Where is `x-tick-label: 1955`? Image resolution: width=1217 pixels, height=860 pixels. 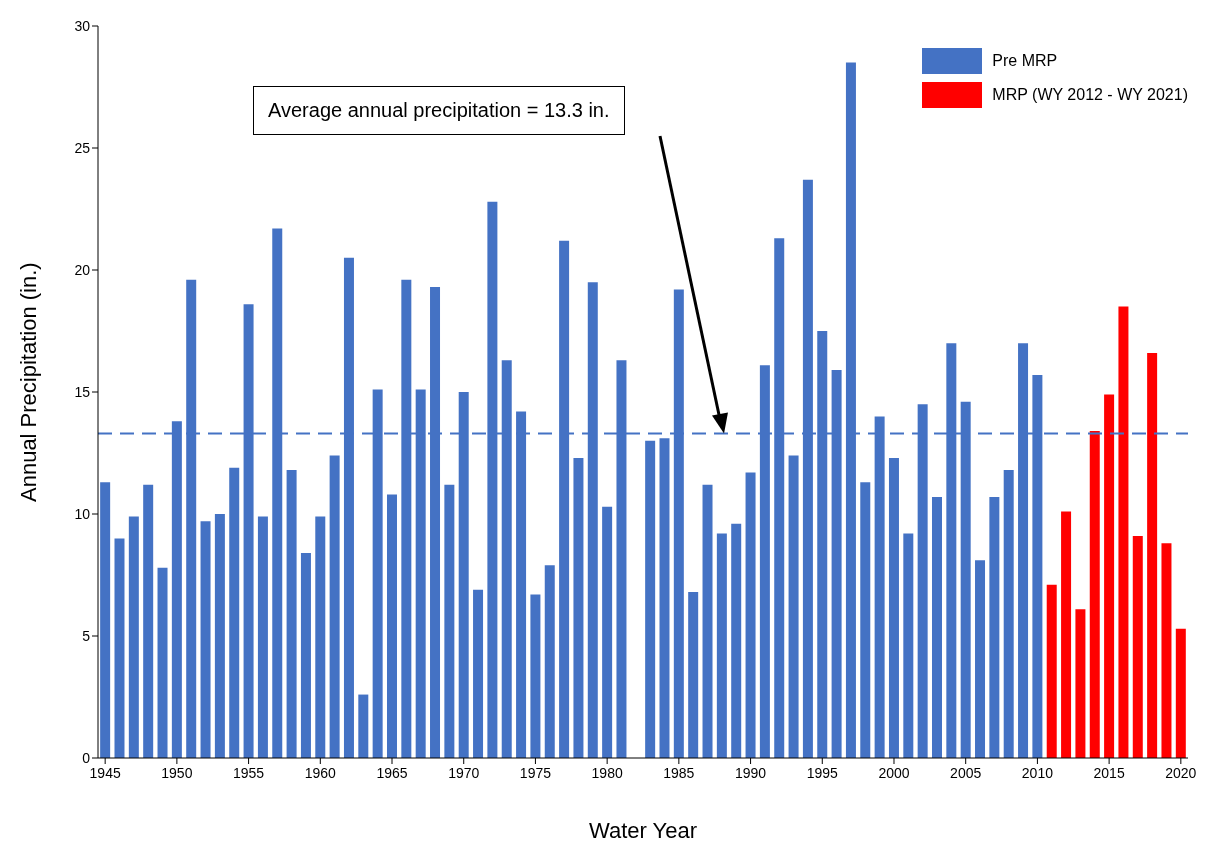 x-tick-label: 1955 is located at coordinates (249, 773).